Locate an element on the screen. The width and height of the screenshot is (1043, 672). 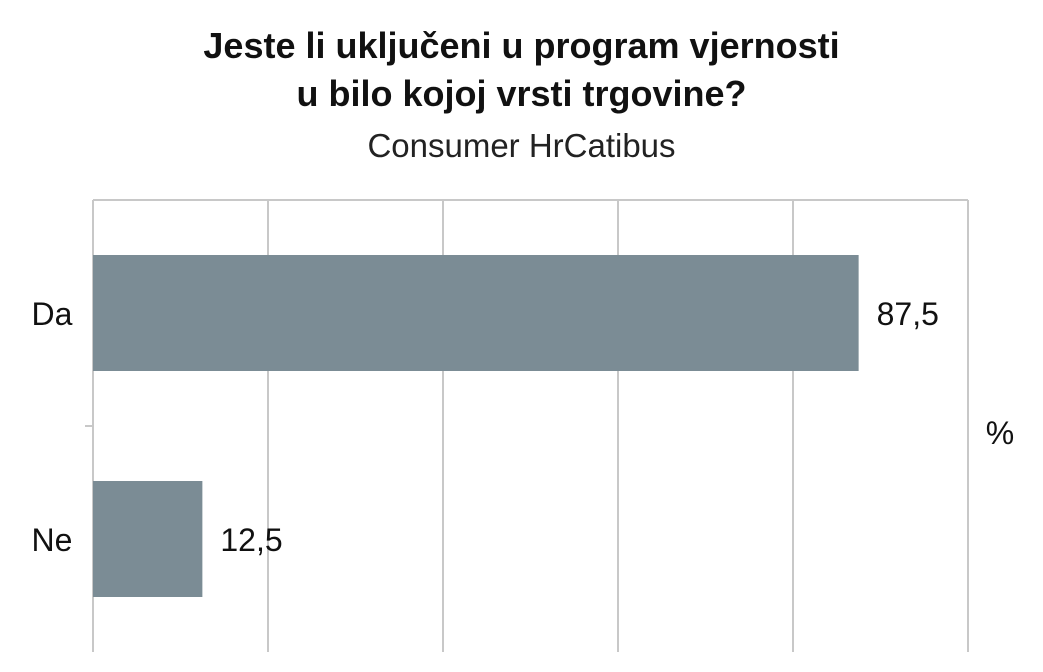
data-label: 12,5 is located at coordinates (251, 540).